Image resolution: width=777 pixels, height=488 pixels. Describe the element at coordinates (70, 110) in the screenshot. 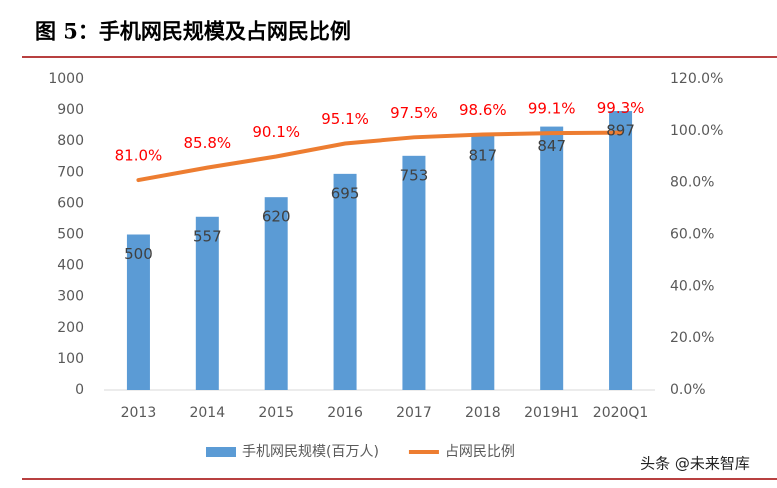

I see `y-tick-label: 900` at that location.